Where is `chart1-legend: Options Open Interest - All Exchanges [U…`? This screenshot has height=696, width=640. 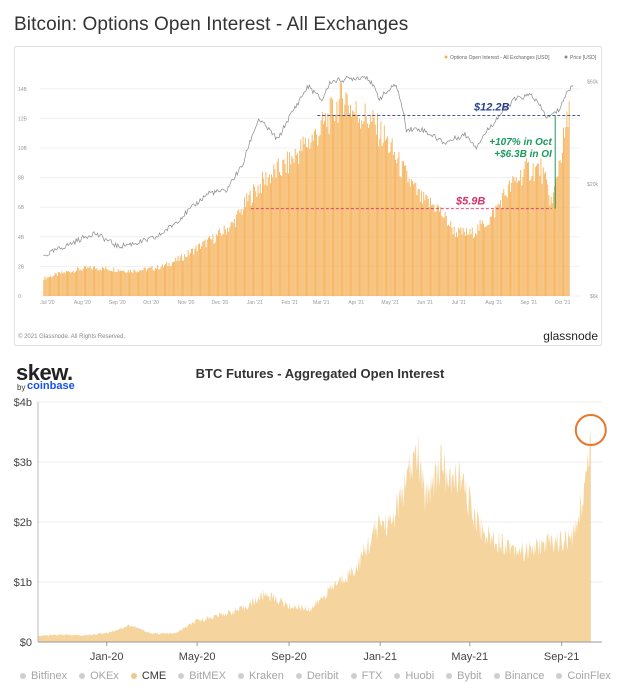 chart1-legend: Options Open Interest - All Exchanges [U… is located at coordinates (520, 58).